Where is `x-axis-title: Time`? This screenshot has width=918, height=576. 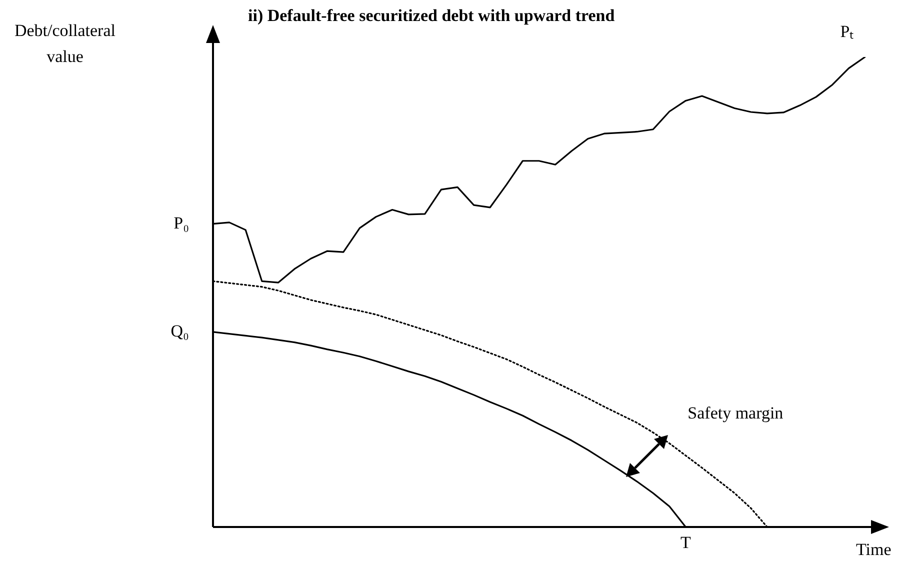
x-axis-title: Time is located at coordinates (874, 550).